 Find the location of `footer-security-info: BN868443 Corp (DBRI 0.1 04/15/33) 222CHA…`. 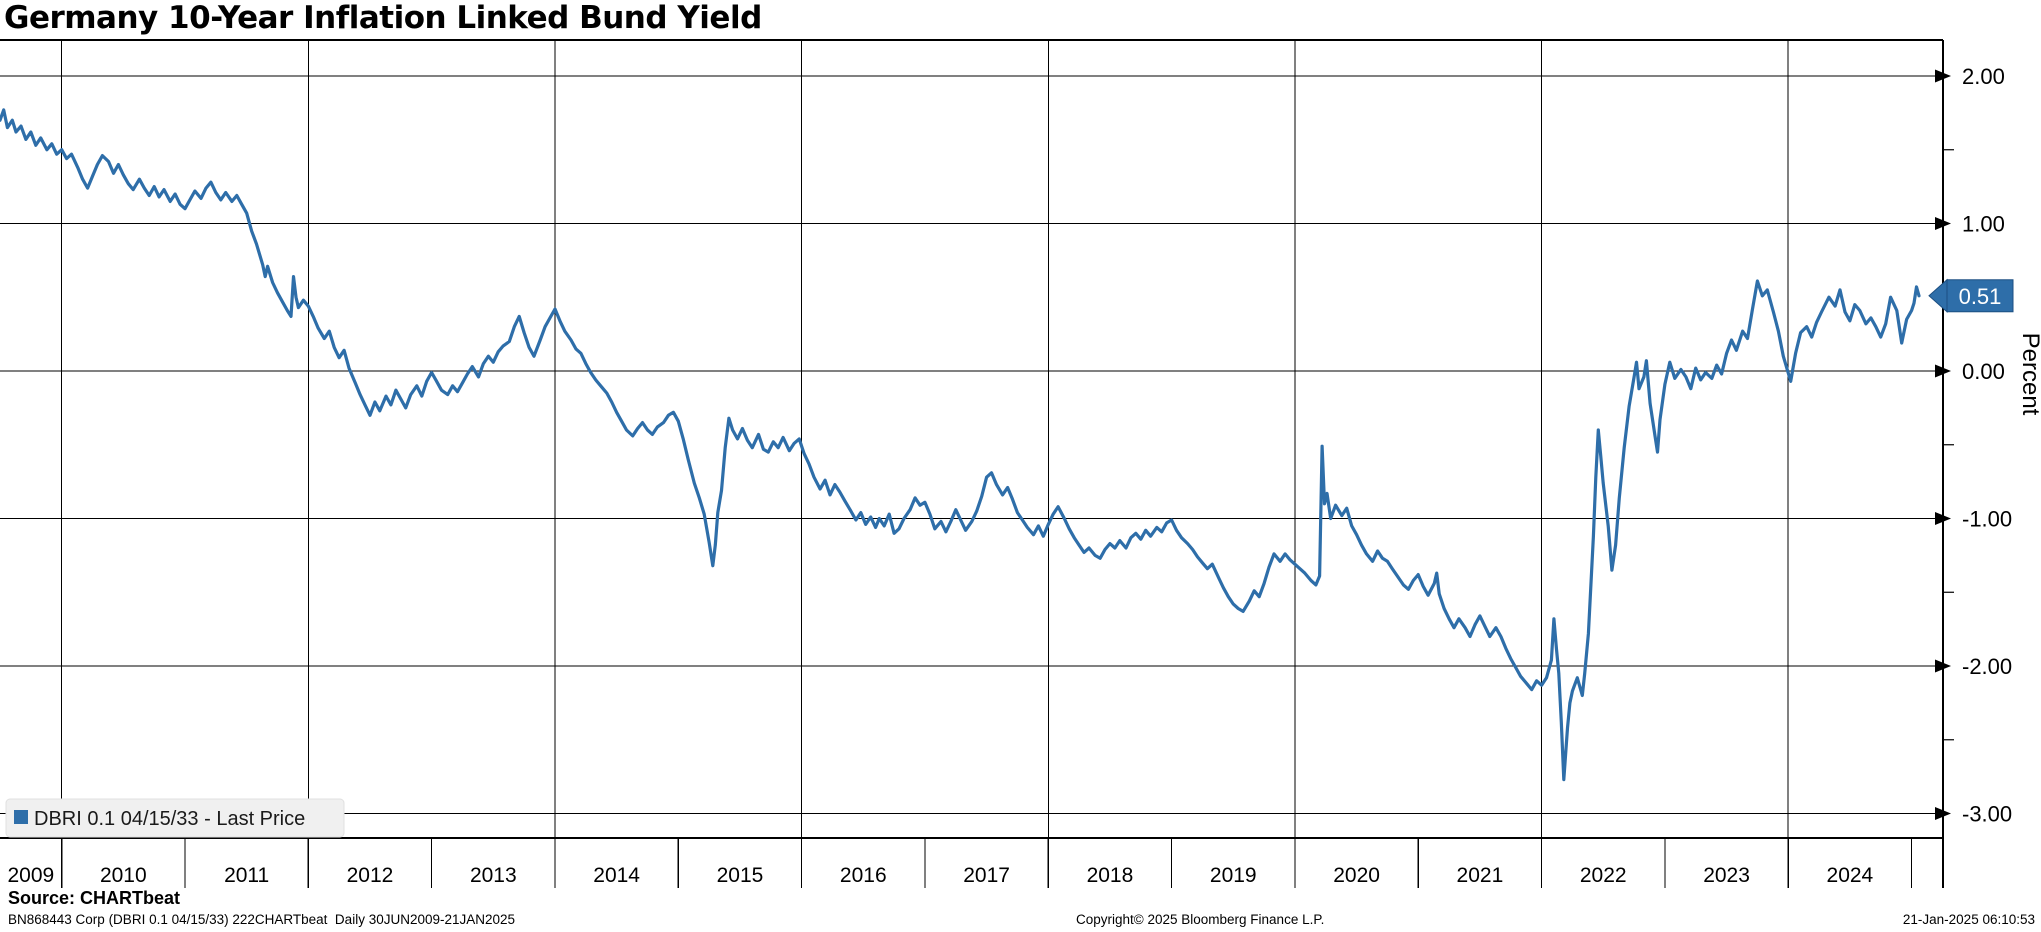

footer-security-info: BN868443 Corp (DBRI 0.1 04/15/33) 222CHA… is located at coordinates (262, 919).